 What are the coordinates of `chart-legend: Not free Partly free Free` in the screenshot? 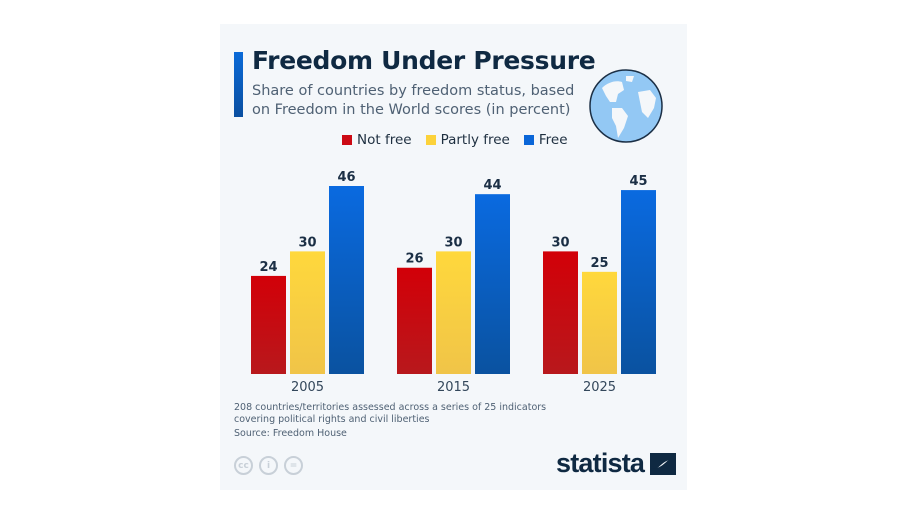 It's located at (455, 140).